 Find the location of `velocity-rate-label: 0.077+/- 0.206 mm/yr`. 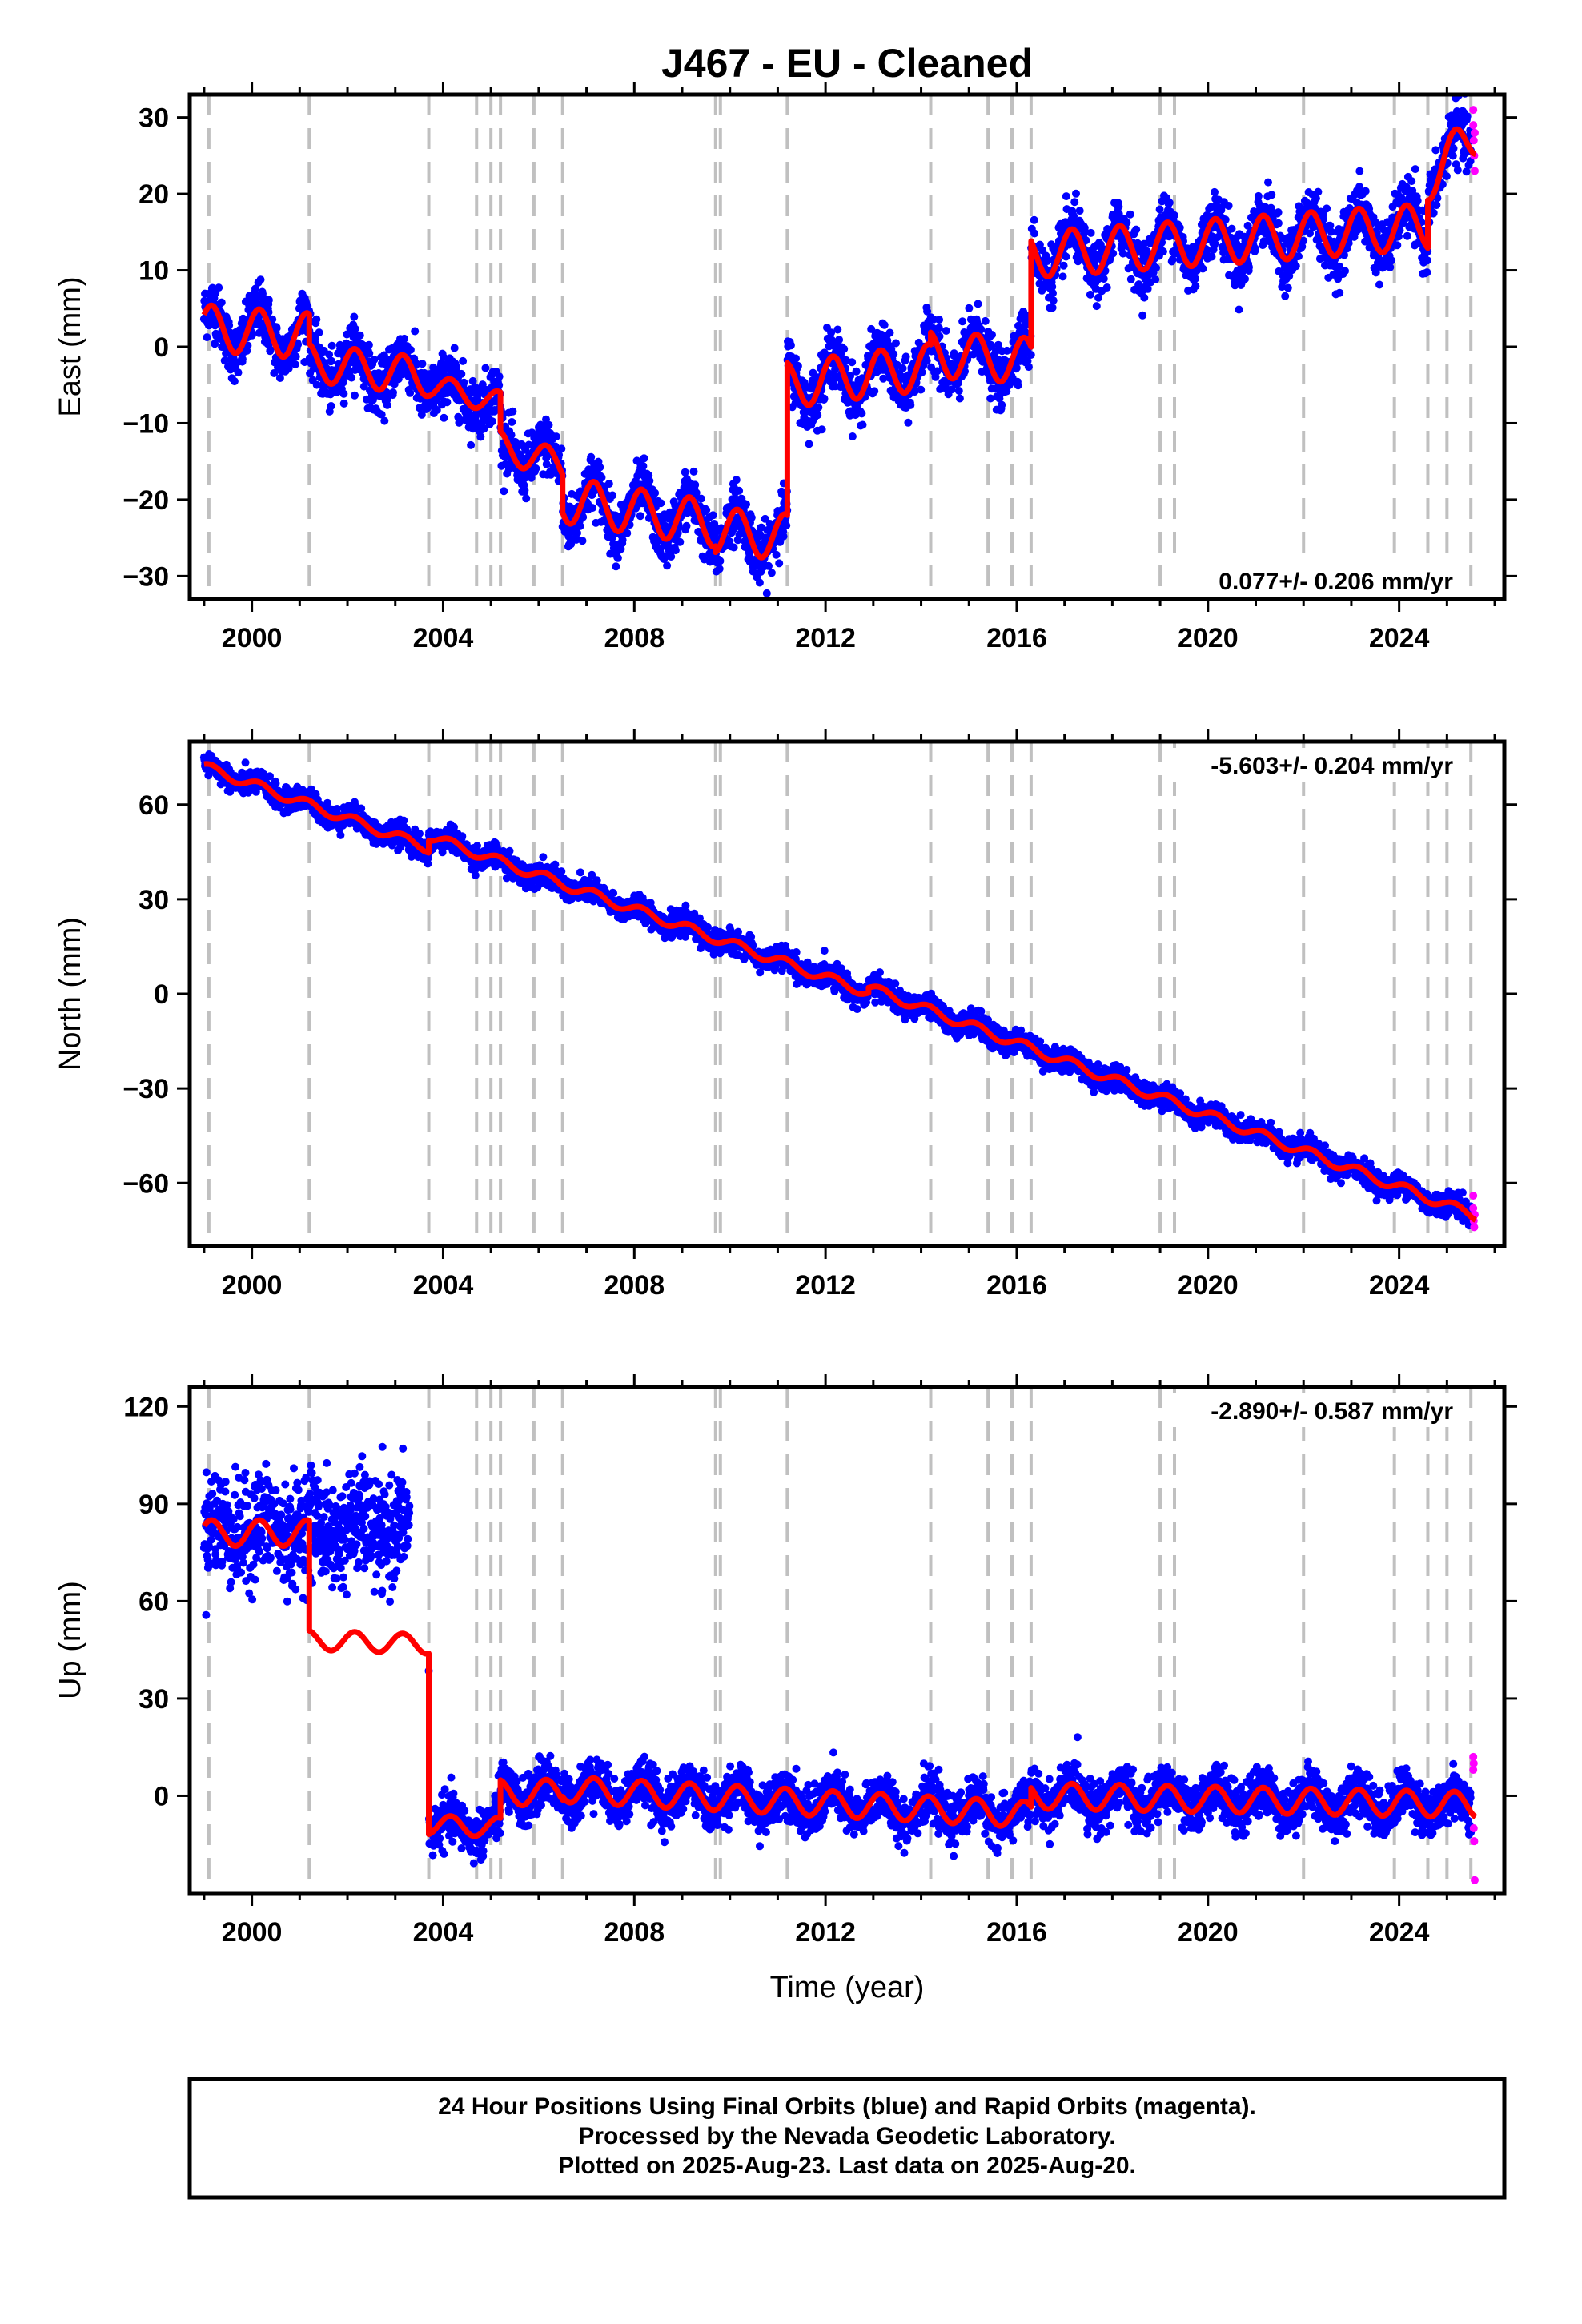

velocity-rate-label: 0.077+/- 0.206 mm/yr is located at coordinates (1336, 582).